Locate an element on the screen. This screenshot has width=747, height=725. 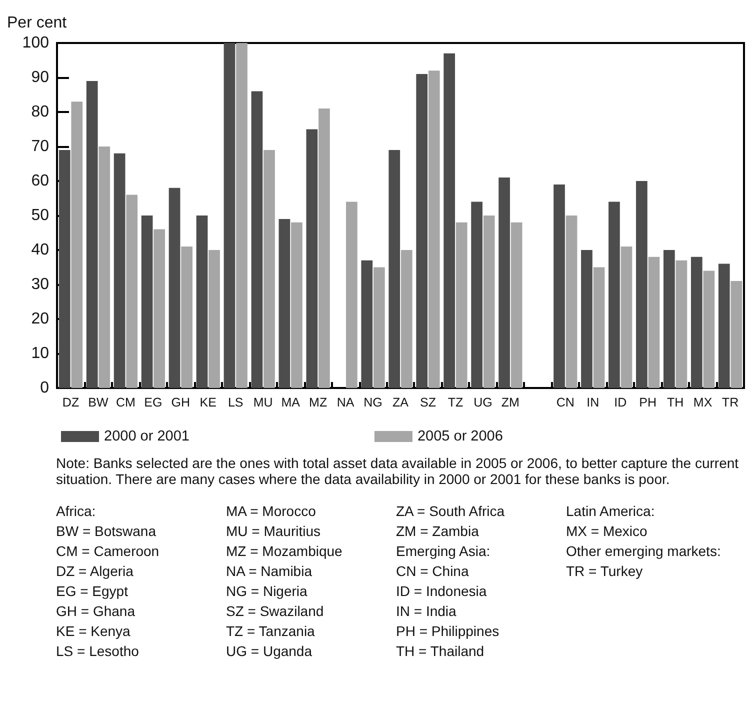
text: UG = Uganda is located at coordinates (269, 651).